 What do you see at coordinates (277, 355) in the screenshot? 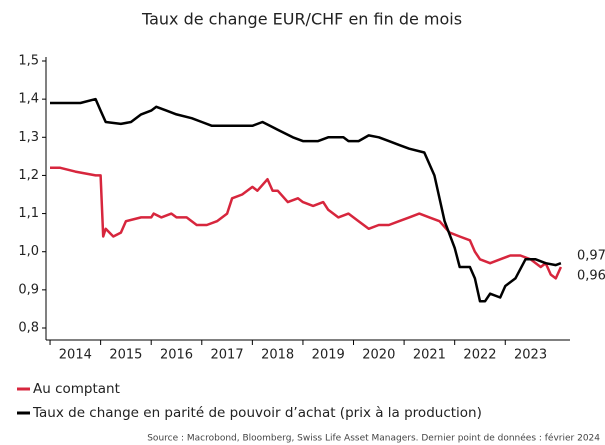
I see `x-tick-label: 2018` at bounding box center [277, 355].